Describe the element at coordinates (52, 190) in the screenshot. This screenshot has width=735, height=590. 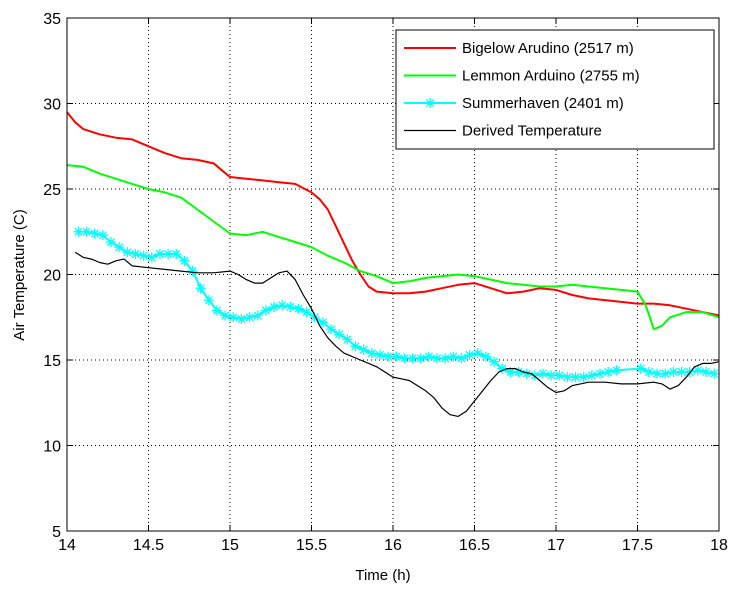
I see `y-tick-label: 25` at that location.